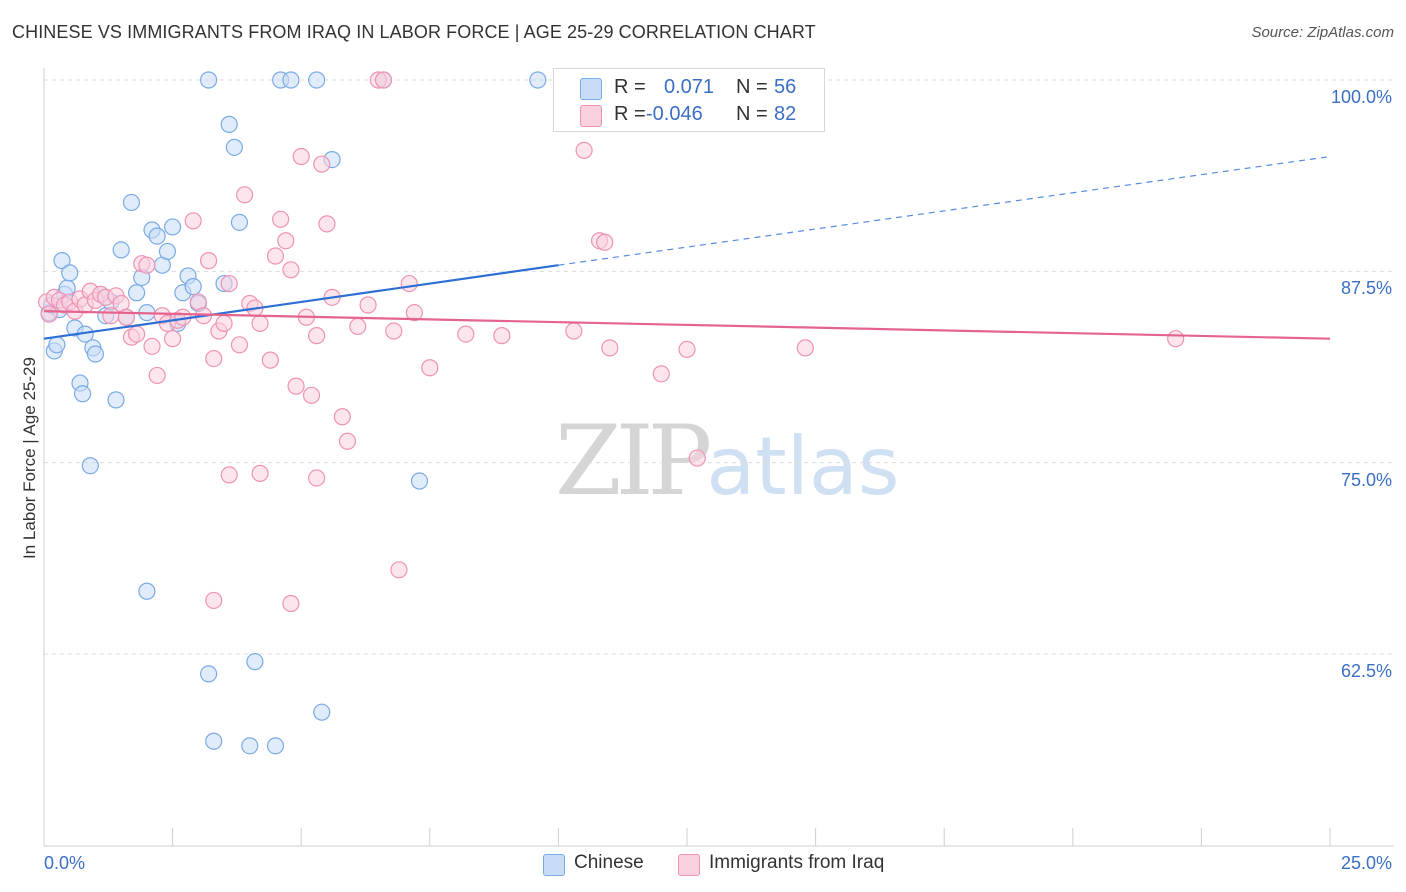 This screenshot has width=1406, height=892. I want to click on chinese-trend-line, so click(301, 302).